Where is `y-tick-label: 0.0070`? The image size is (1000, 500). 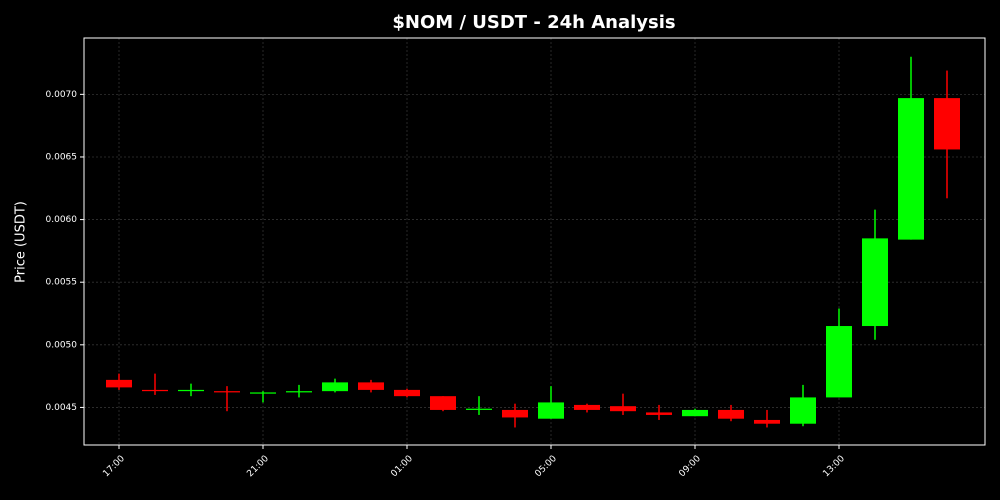 y-tick-label: 0.0070 is located at coordinates (62, 95).